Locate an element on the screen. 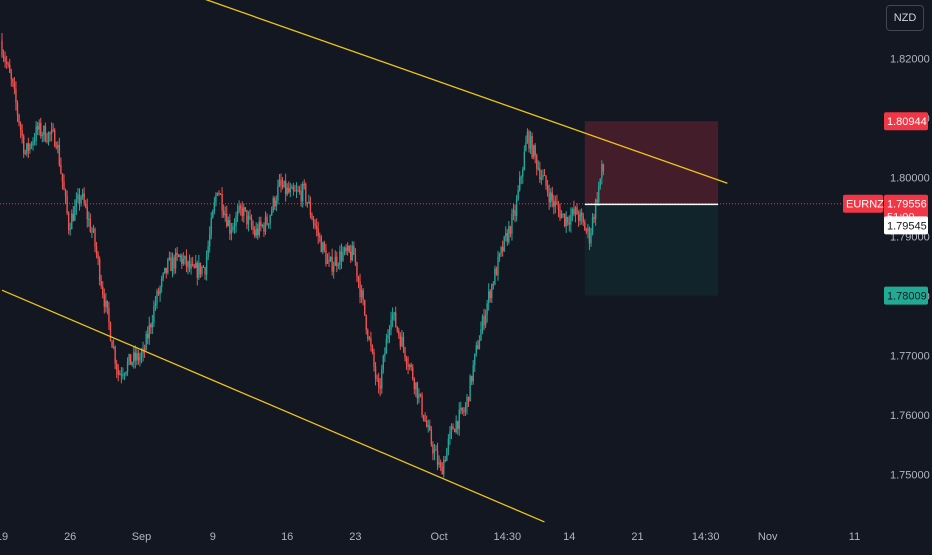  currency-label: NZD is located at coordinates (905, 18).